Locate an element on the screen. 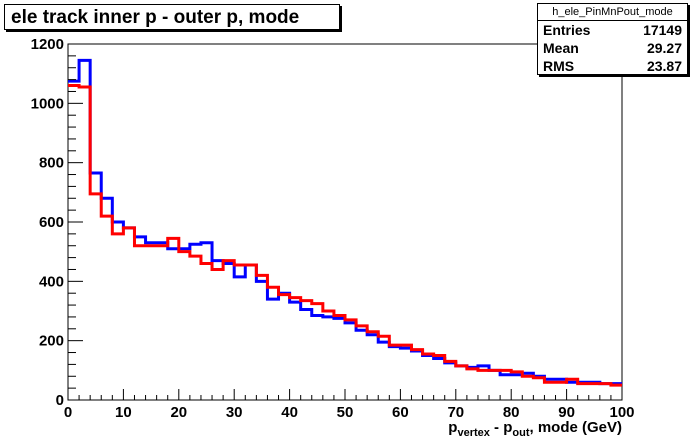 This screenshot has width=692, height=444. stats-value: 23.87 is located at coordinates (664, 66).